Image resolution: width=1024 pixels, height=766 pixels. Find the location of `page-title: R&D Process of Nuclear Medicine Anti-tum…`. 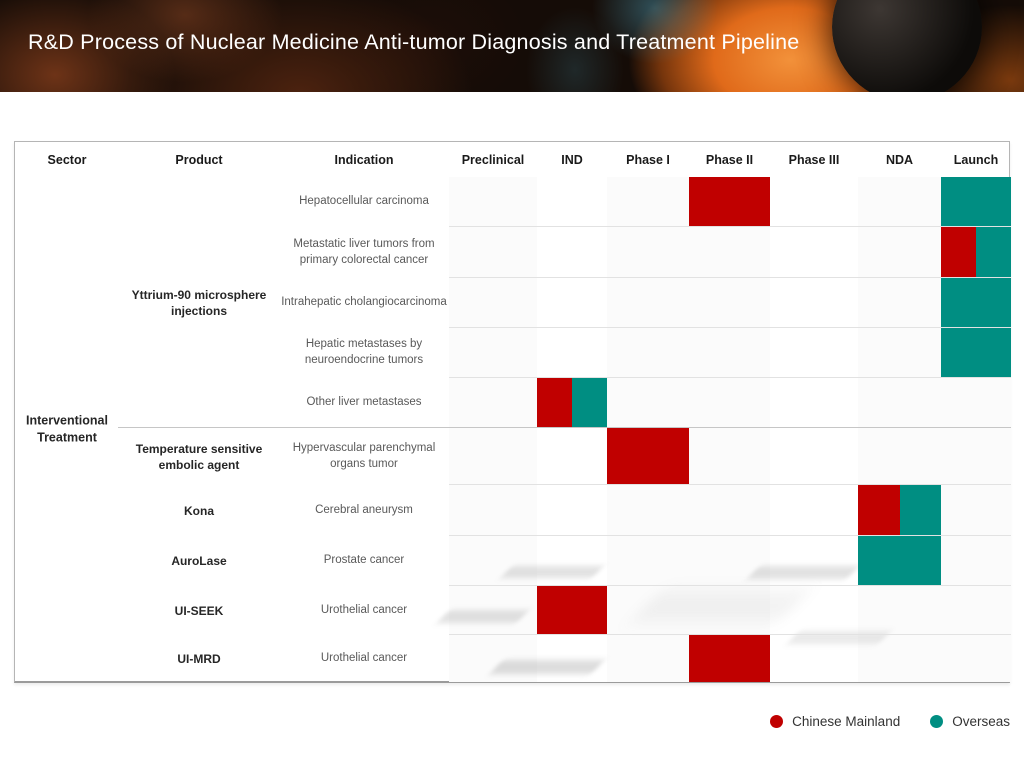

page-title: R&D Process of Nuclear Medicine Anti-tum… is located at coordinates (414, 42).